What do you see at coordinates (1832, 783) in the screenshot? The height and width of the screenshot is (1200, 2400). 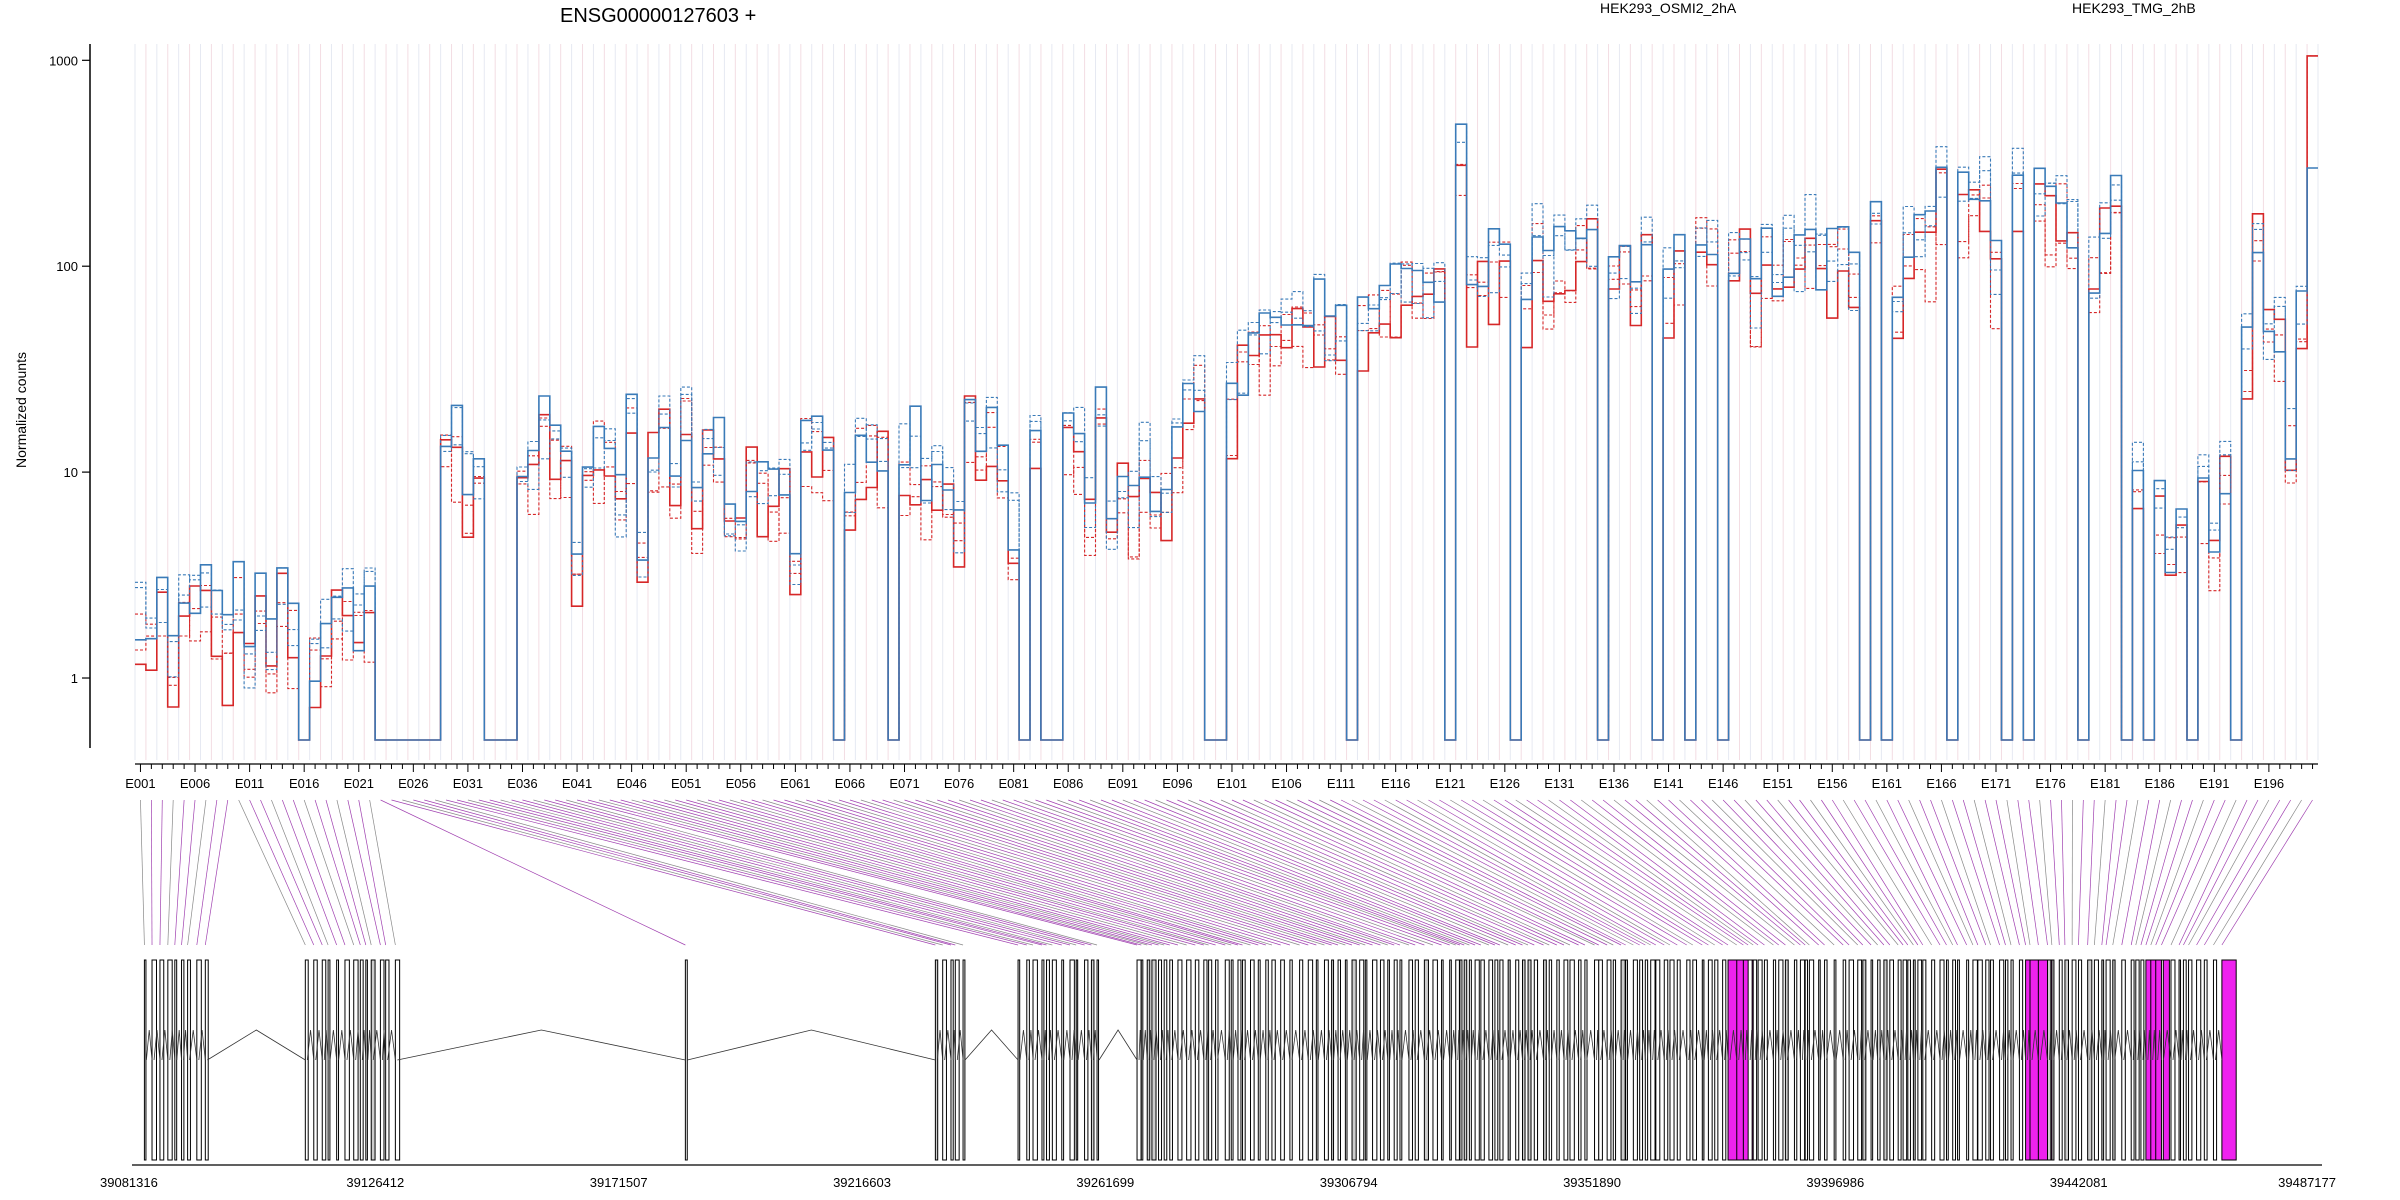 I see `exon-tick-label: E156` at bounding box center [1832, 783].